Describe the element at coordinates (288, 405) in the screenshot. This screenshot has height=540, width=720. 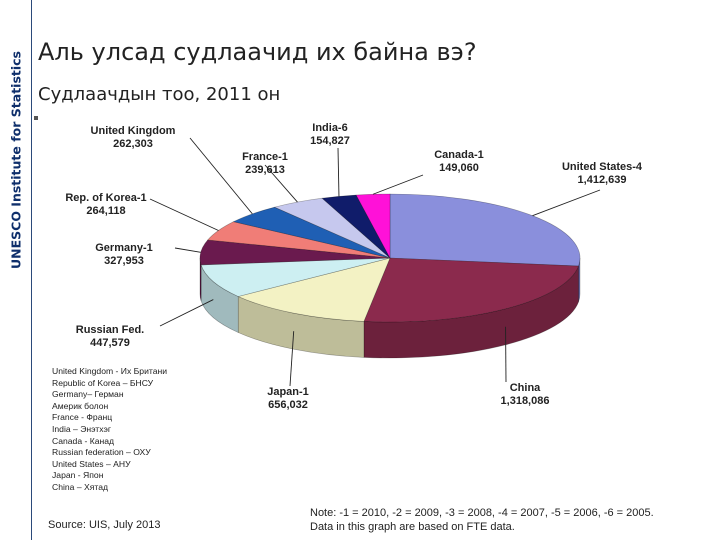
I see `slice-value-2: 656,032` at that location.